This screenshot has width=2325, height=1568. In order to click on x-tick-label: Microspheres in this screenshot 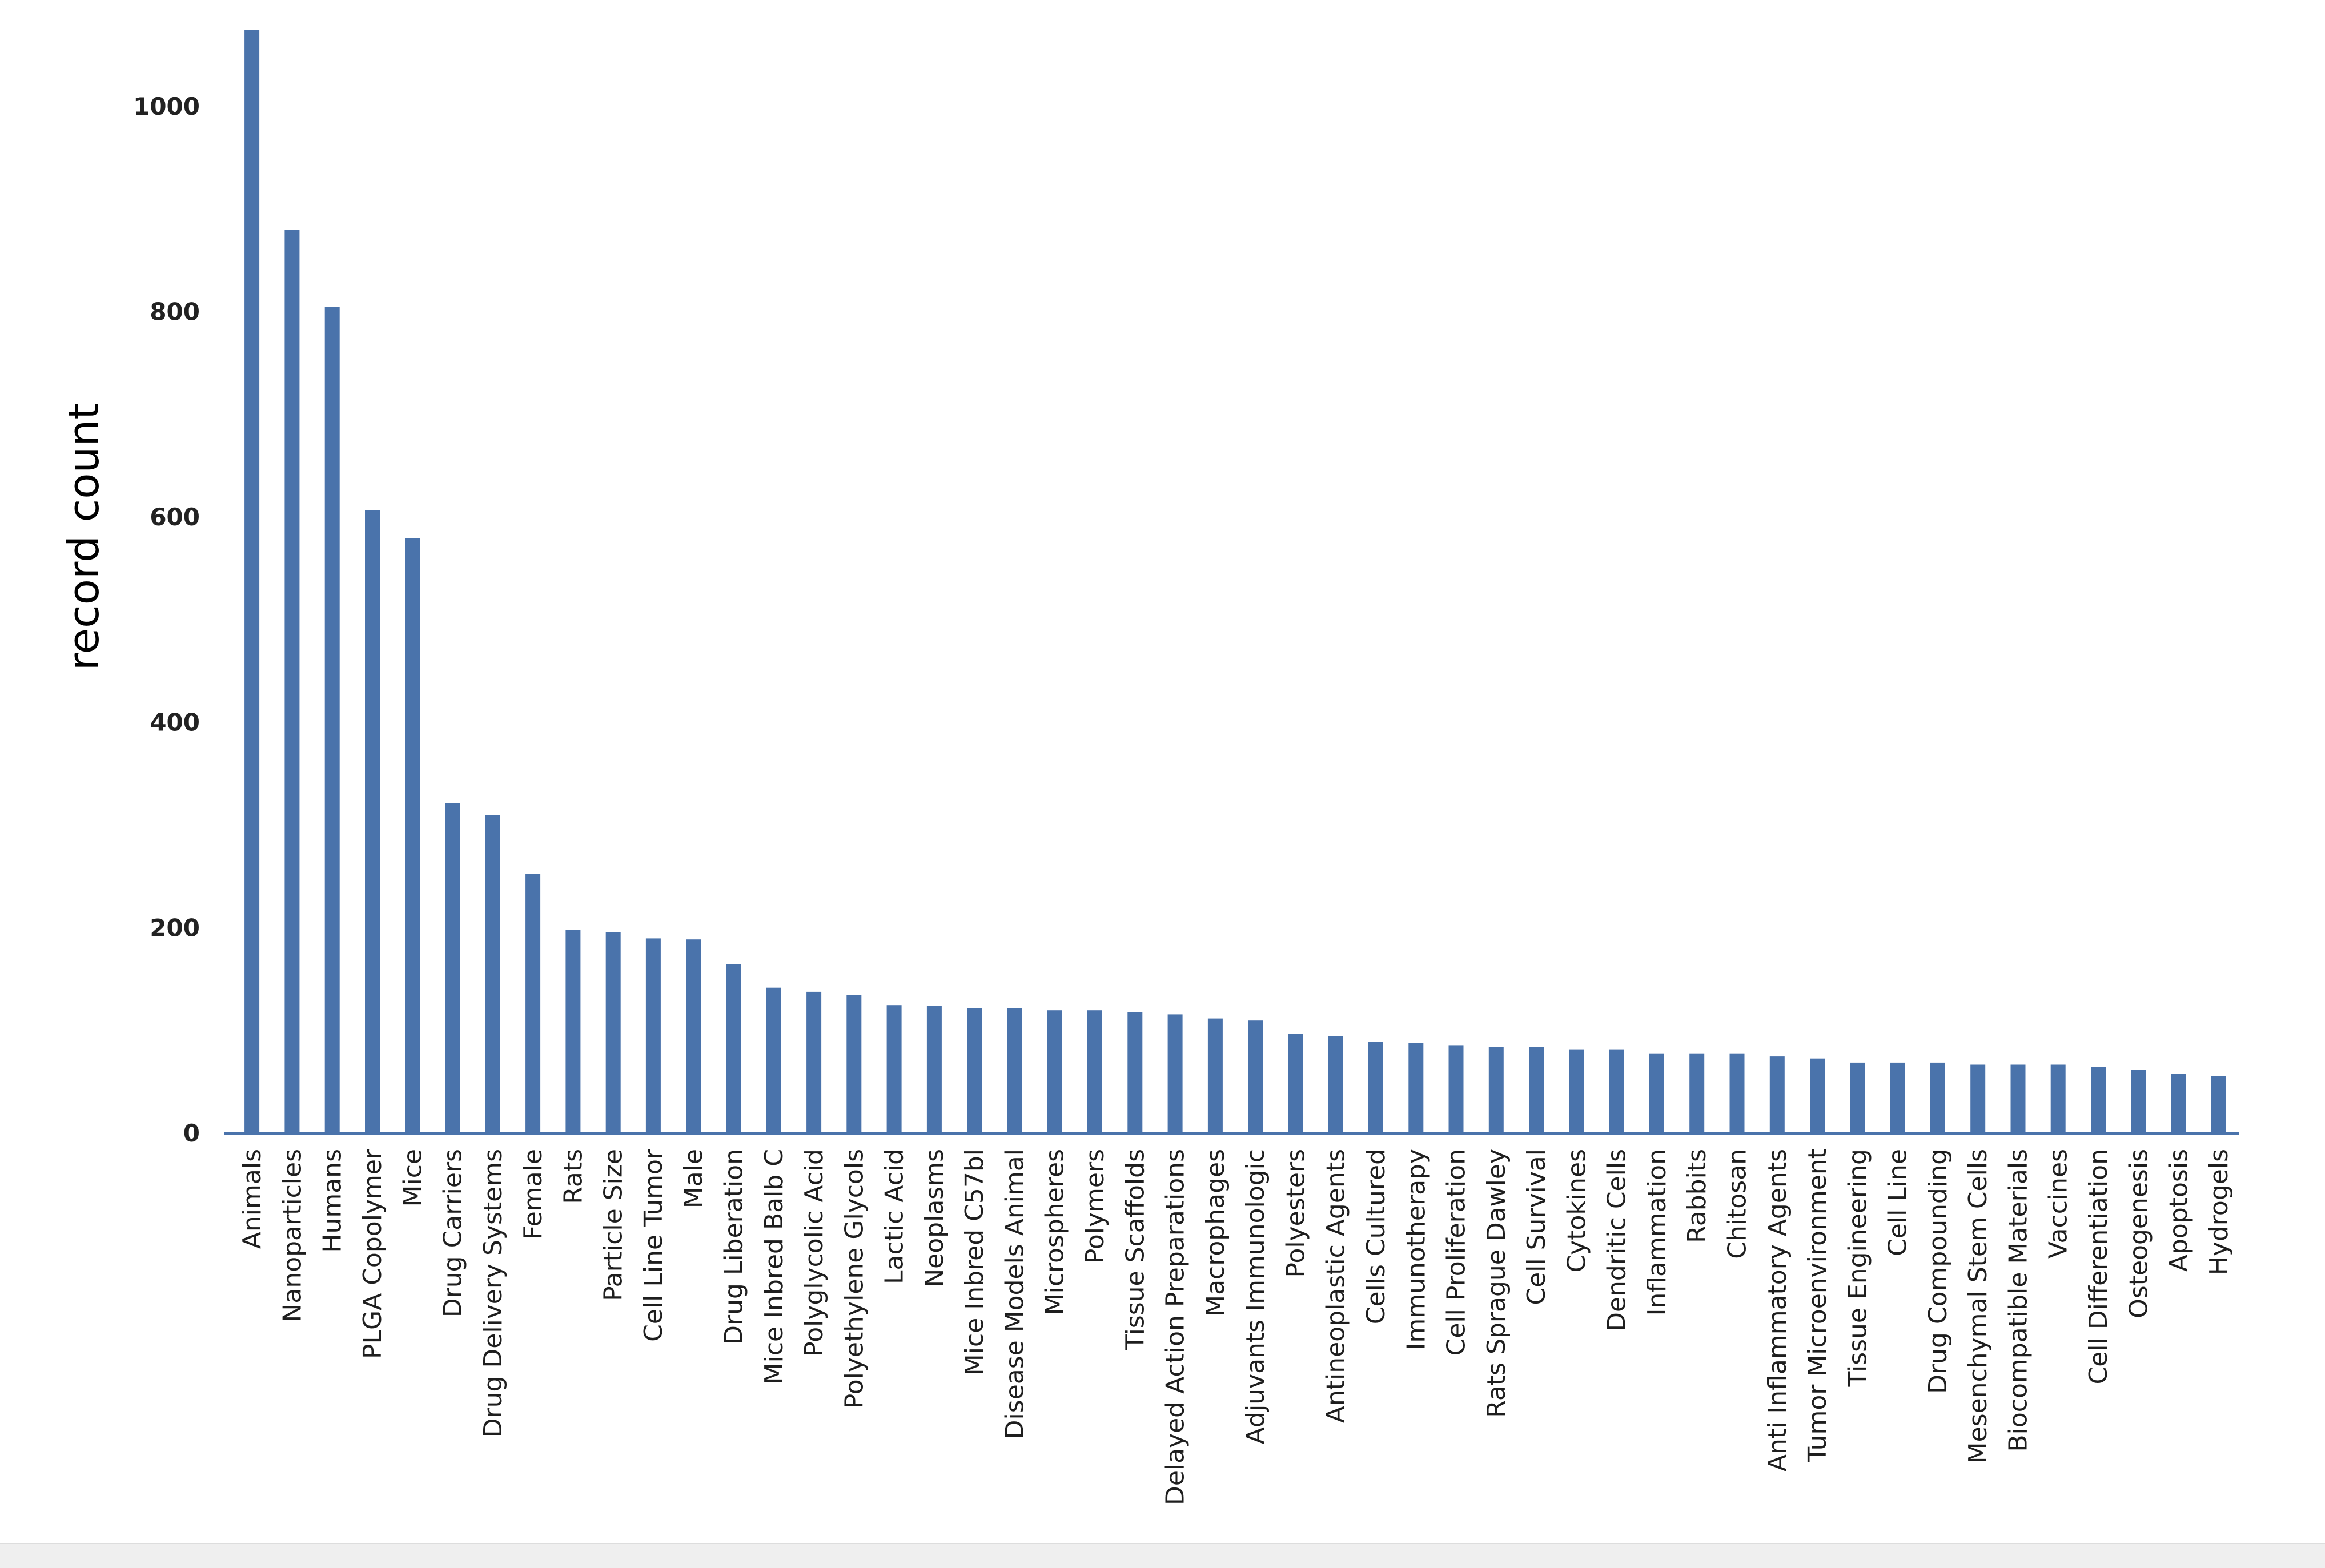, I will do `click(1055, 1232)`.